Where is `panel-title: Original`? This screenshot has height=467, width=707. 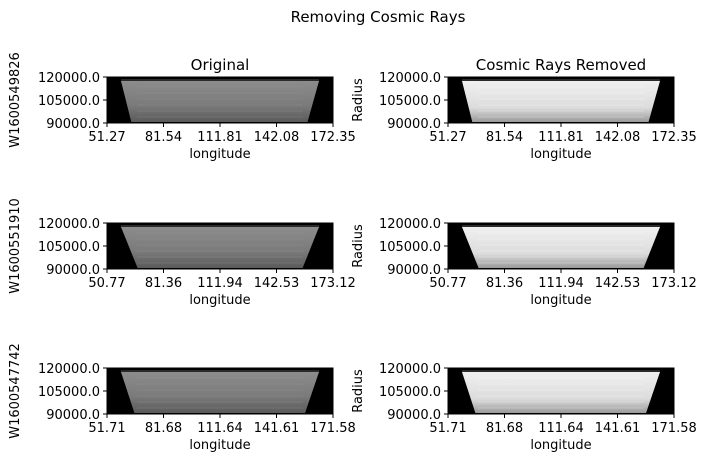
panel-title: Original is located at coordinates (220, 65).